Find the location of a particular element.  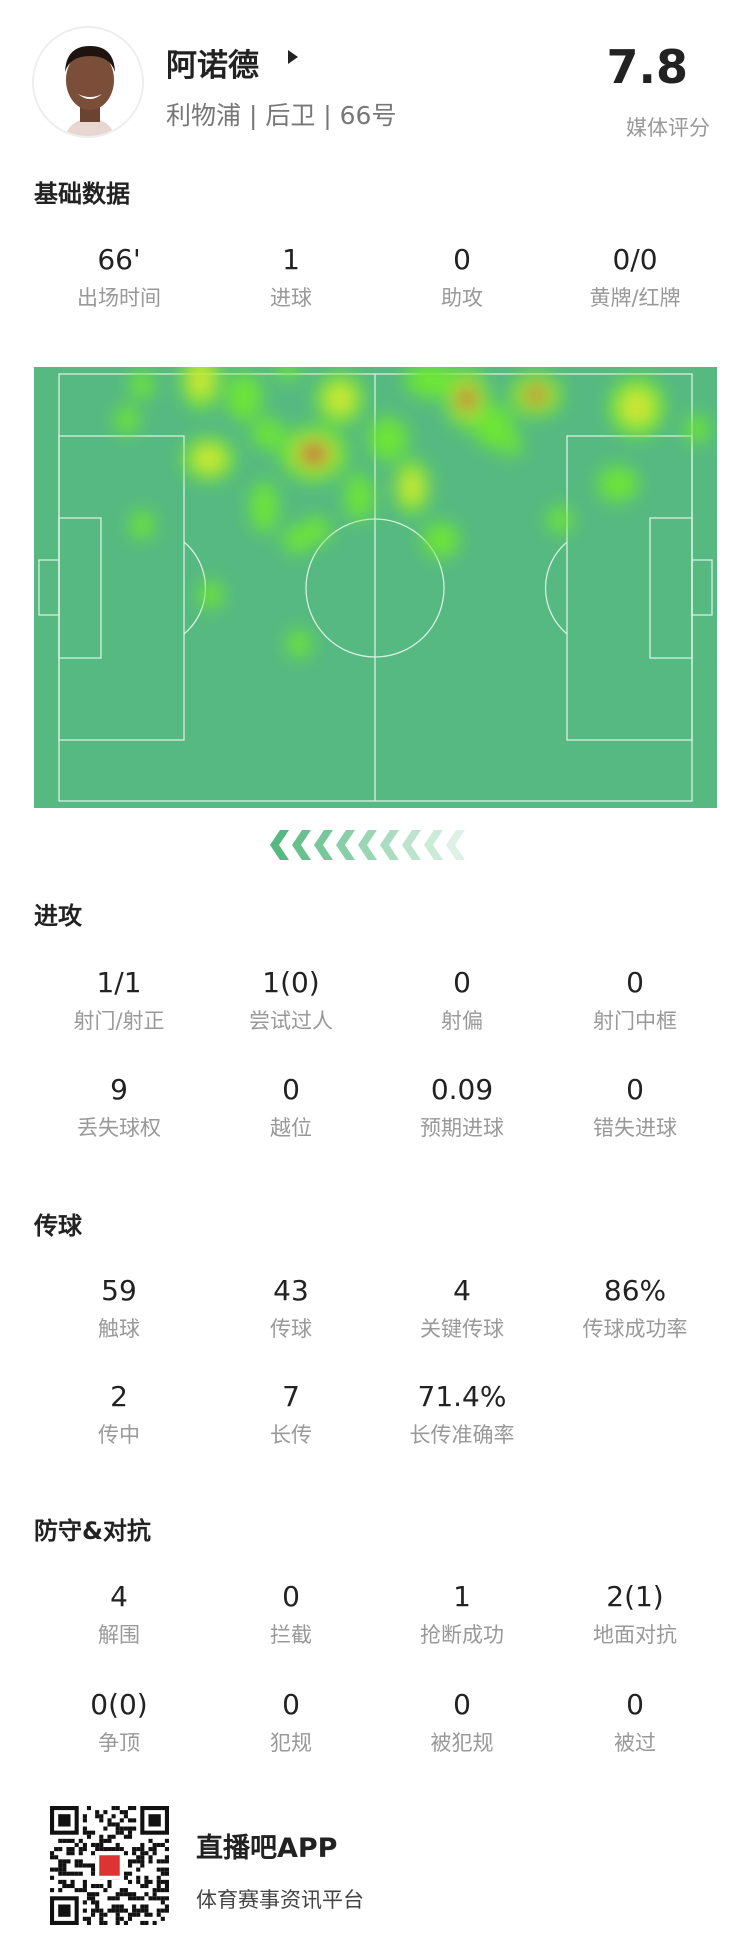

stat-label: 黄牌/红牌 is located at coordinates (635, 298).